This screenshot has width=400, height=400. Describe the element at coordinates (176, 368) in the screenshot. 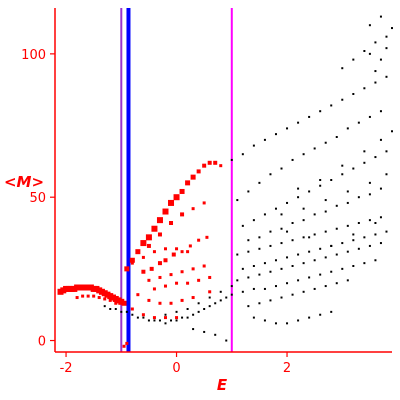

I see `x-tick-label: 0` at that location.